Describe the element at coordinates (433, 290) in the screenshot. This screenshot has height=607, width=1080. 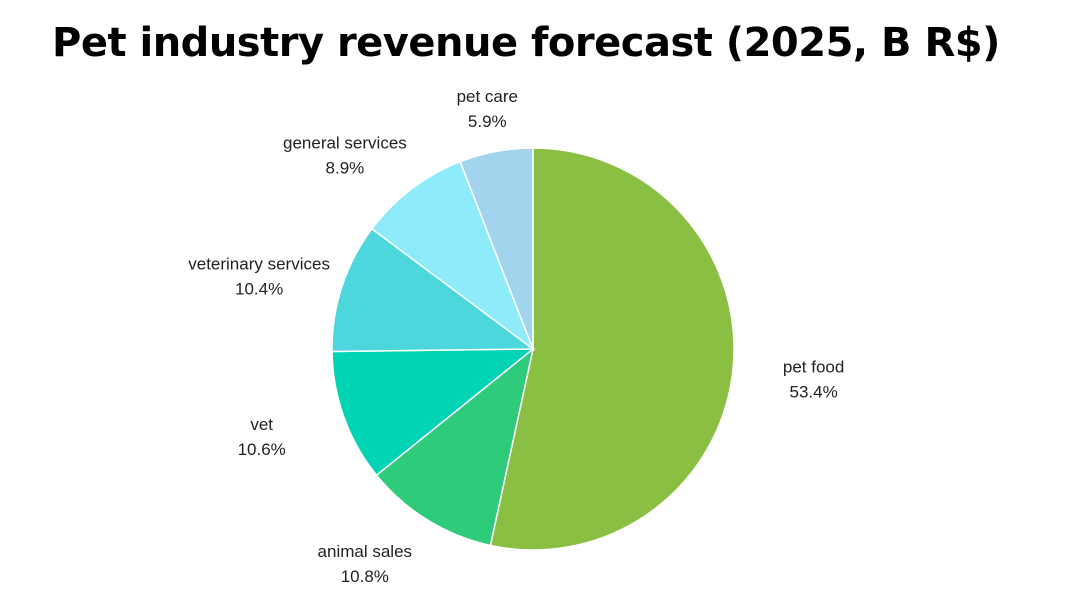
I see `pie-slice-veterinary-services` at that location.